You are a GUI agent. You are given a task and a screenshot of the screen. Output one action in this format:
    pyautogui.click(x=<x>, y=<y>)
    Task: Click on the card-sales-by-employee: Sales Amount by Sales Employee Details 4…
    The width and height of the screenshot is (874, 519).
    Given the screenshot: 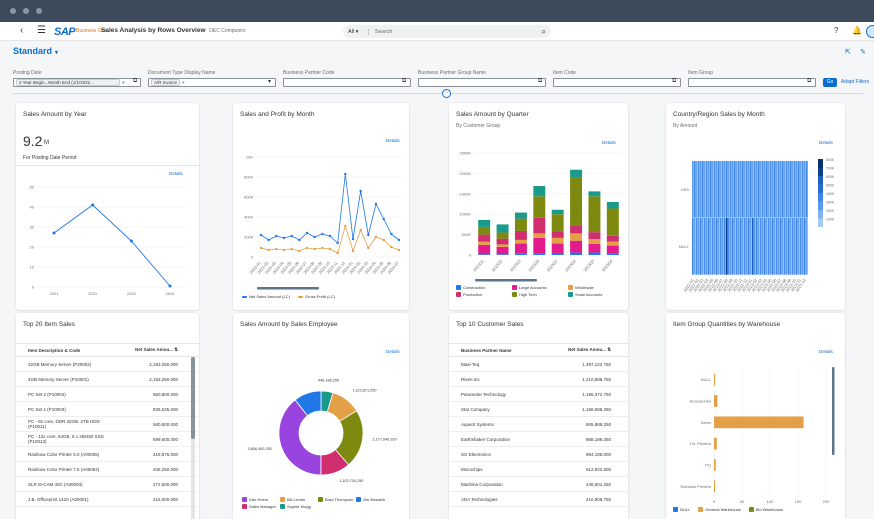 What is the action you would take?
    pyautogui.click(x=321, y=416)
    